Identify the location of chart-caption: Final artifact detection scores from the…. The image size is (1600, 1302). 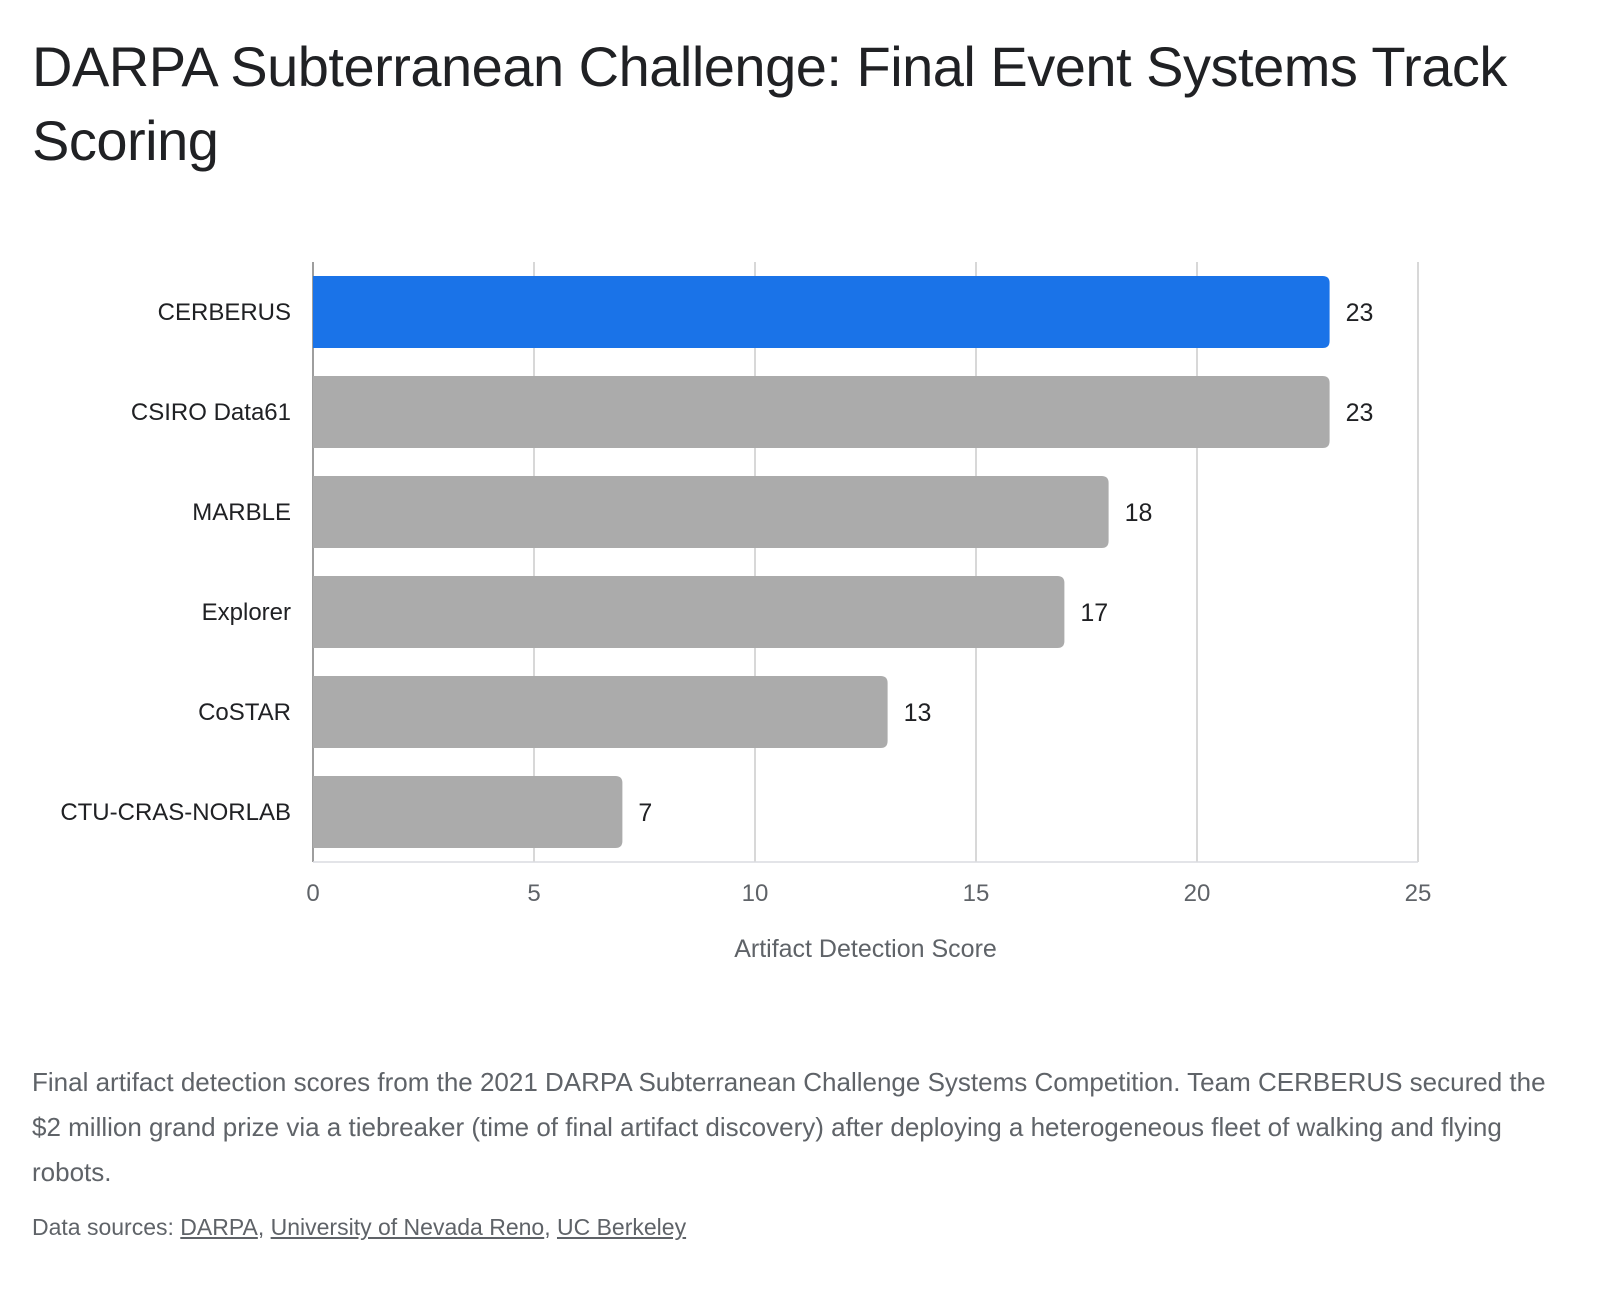
(789, 1127).